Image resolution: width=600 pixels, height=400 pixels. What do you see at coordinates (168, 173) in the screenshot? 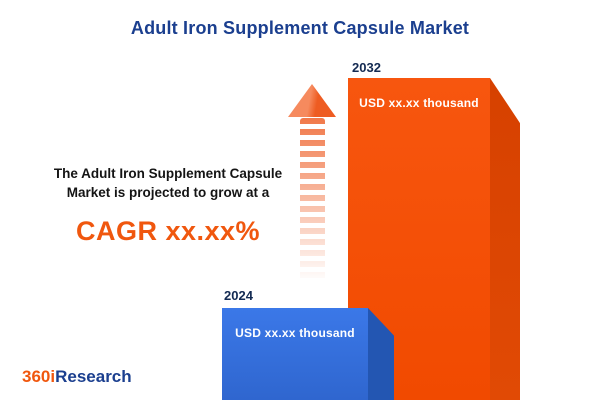
I see `description-line-1: The Adult Iron Supplement Capsule` at bounding box center [168, 173].